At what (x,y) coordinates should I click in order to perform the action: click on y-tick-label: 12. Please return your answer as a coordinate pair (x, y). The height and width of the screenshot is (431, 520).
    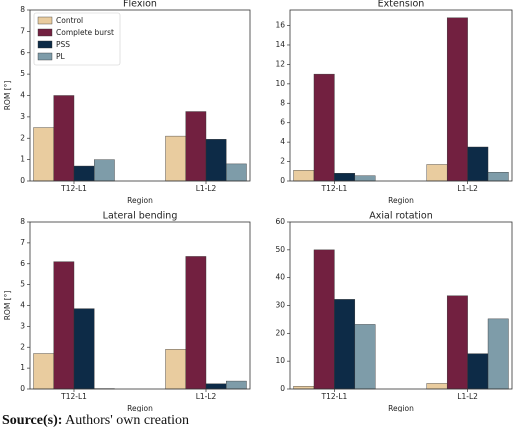
    Looking at the image, I should click on (280, 63).